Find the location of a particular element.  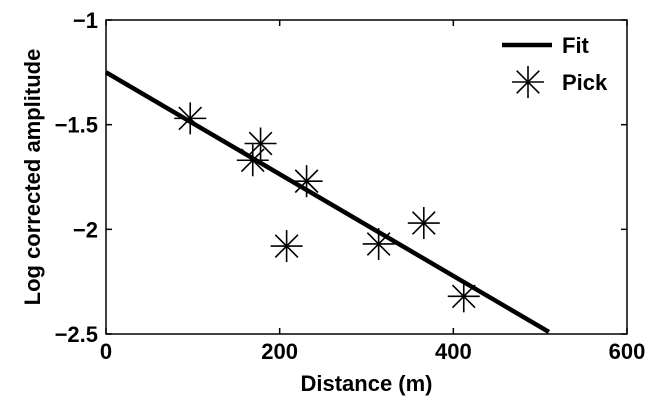

legend-fit-label: Fit is located at coordinates (576, 45).